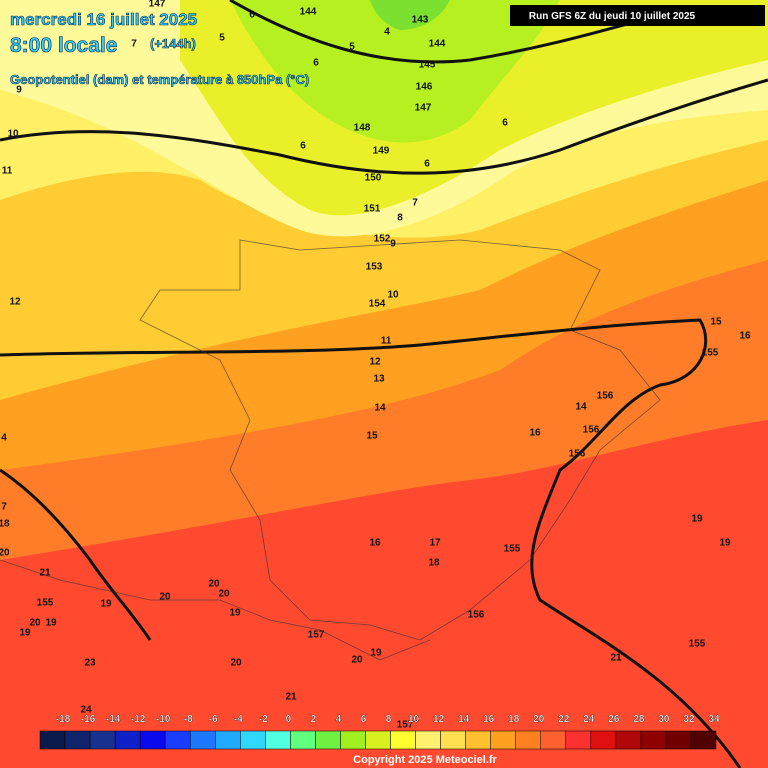  What do you see at coordinates (589, 719) in the screenshot?
I see `legend-tick-label: 24` at bounding box center [589, 719].